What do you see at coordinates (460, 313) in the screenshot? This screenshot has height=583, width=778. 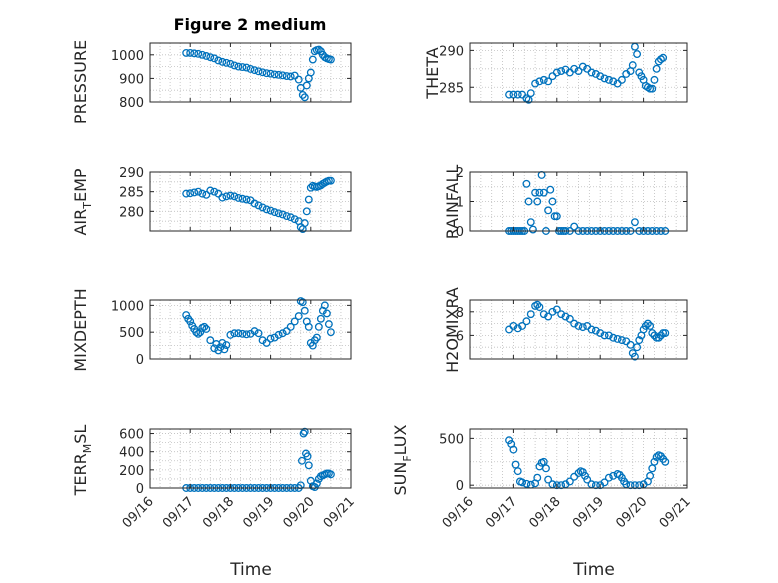 I see `y-tick-label: 8` at bounding box center [460, 313].